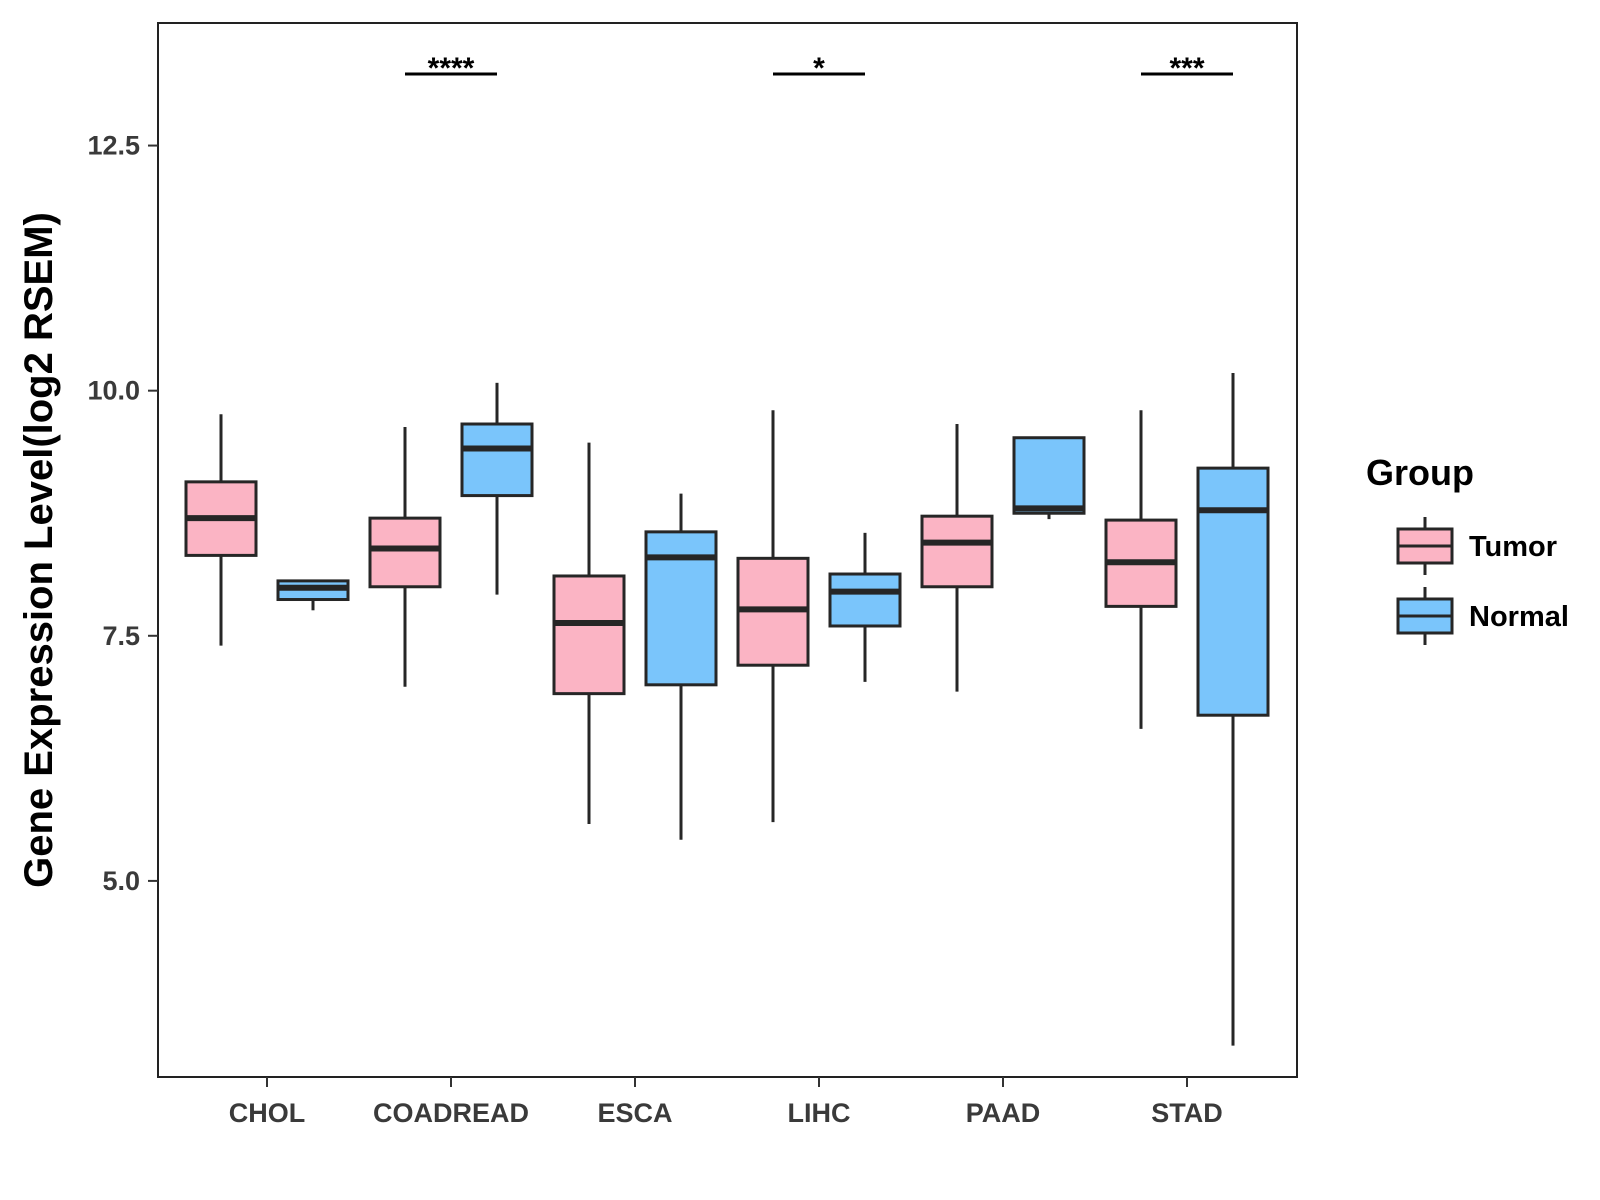 This screenshot has height=1200, width=1600. What do you see at coordinates (451, 1113) in the screenshot?
I see `x-tick-label-coadread: COADREAD` at bounding box center [451, 1113].